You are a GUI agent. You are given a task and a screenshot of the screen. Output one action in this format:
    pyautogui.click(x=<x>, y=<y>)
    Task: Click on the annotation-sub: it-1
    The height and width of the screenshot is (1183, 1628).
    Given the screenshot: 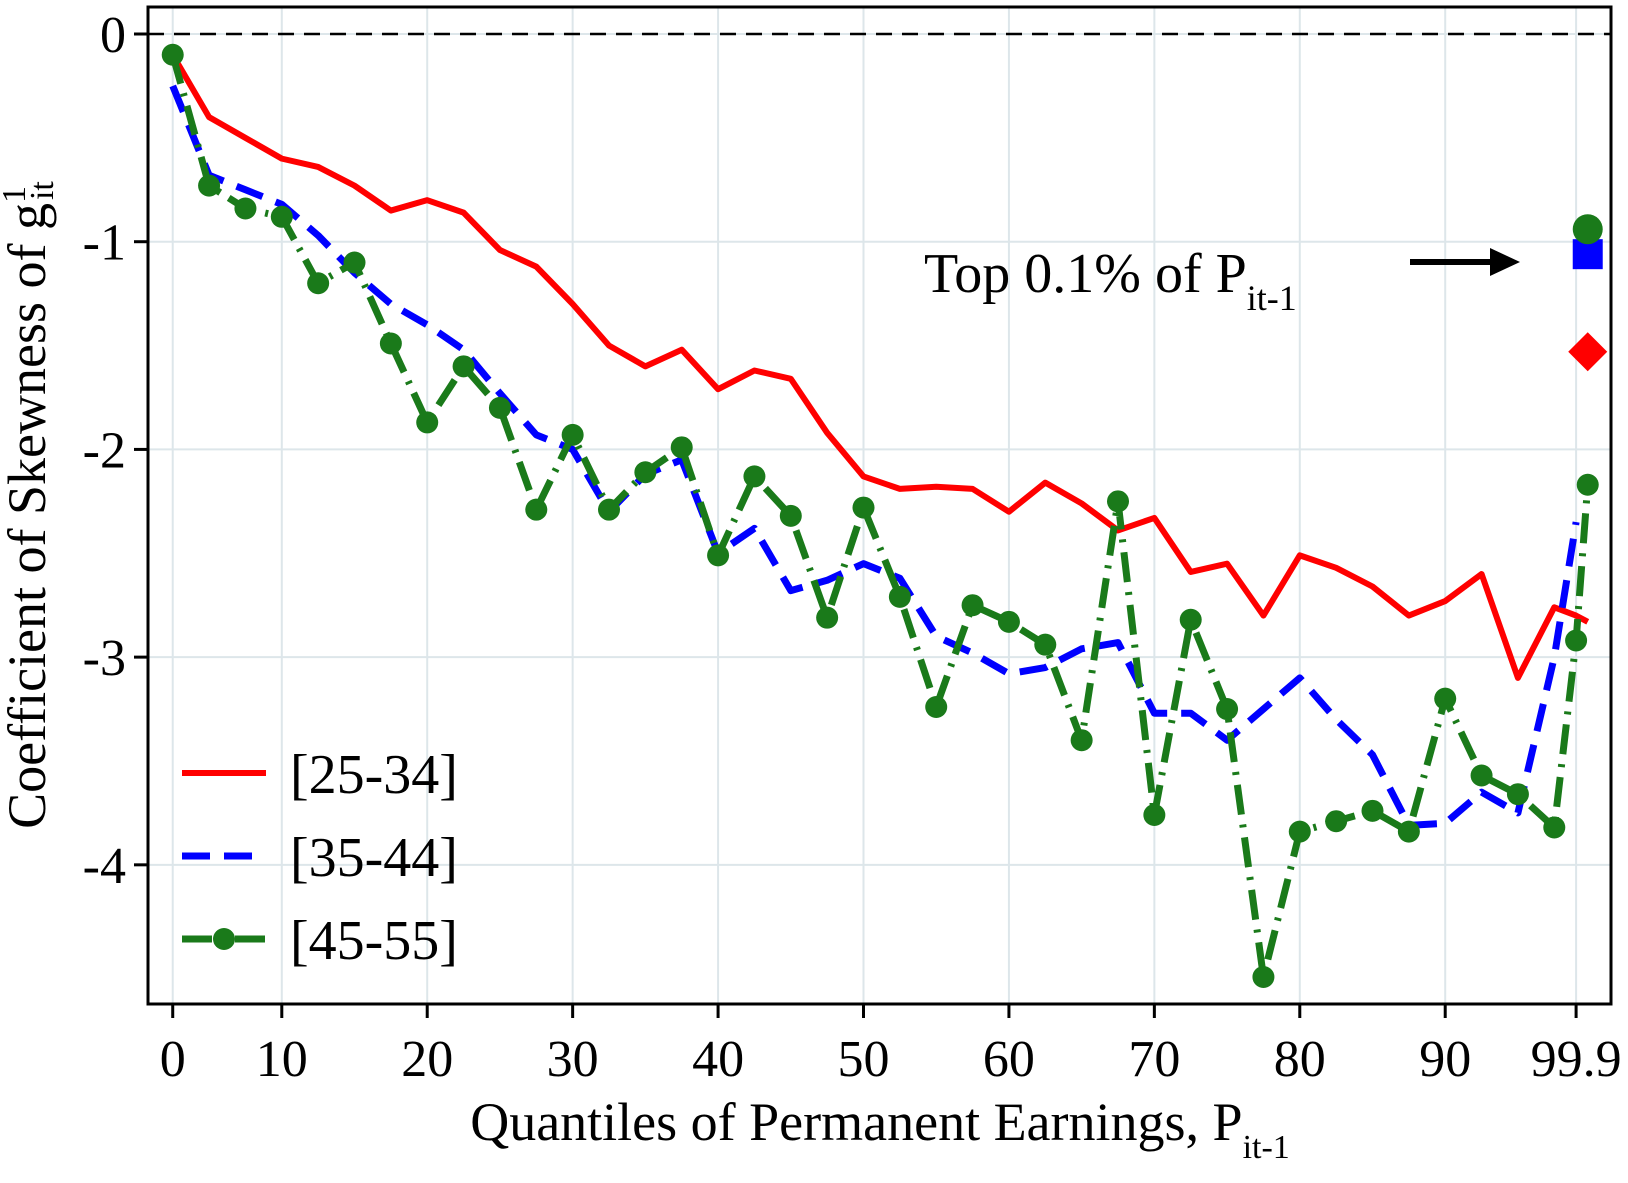 What is the action you would take?
    pyautogui.click(x=1272, y=298)
    